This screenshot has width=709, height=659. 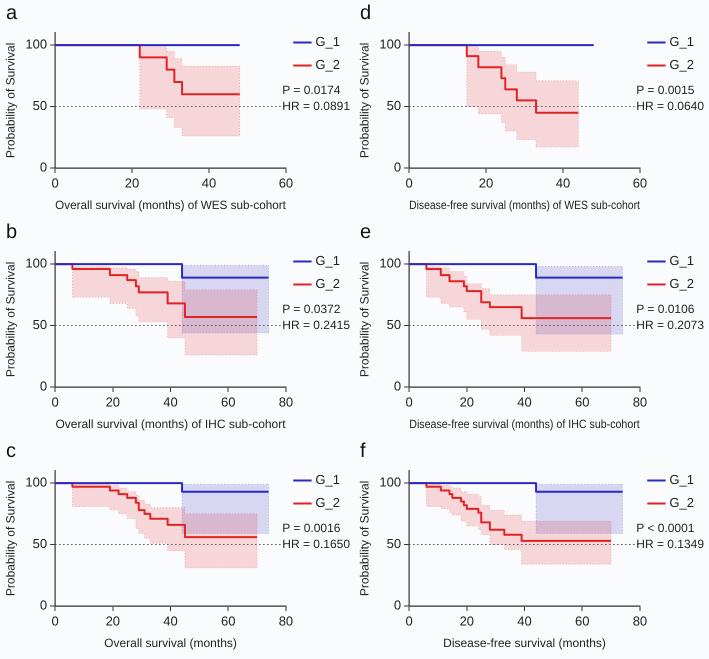 I want to click on annotation: HR = 0.2073, so click(x=670, y=325).